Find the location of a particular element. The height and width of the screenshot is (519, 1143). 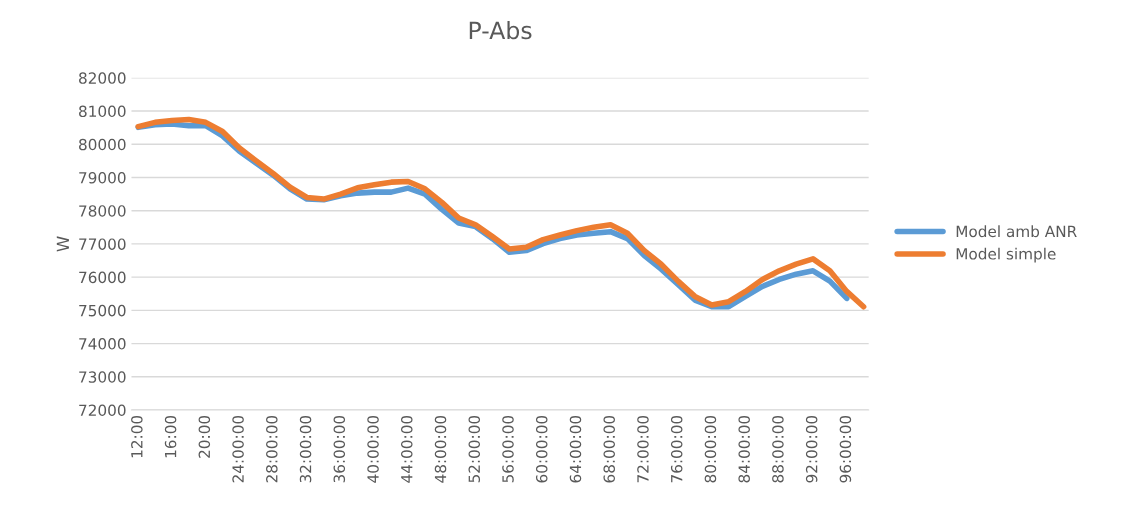

x-tick-label: 12:00 is located at coordinates (137, 436).